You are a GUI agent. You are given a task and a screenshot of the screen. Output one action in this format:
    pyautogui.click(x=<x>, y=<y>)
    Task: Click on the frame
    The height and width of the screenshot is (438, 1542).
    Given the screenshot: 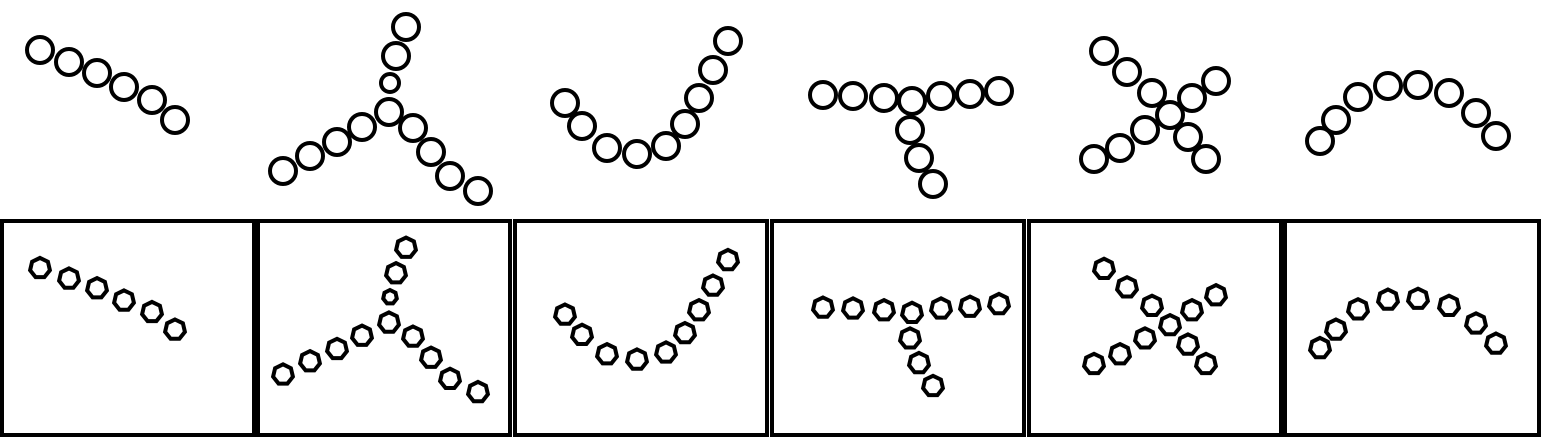 What is the action you would take?
    pyautogui.click(x=384, y=328)
    